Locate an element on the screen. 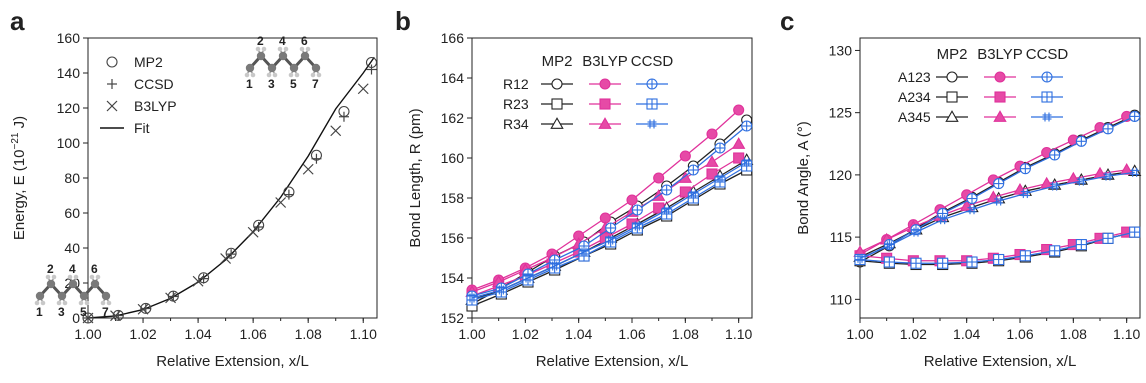 The width and height of the screenshot is (1146, 383). y-tick-label: 162 is located at coordinates (453, 118).